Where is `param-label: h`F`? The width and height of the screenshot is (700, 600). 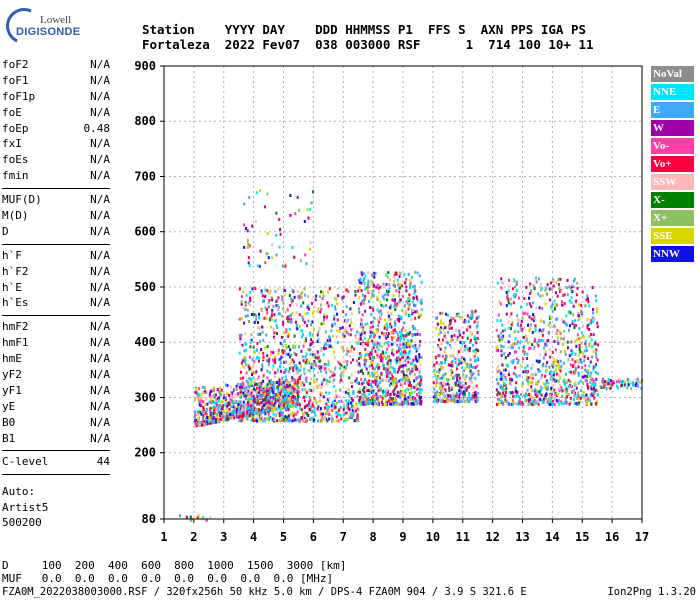
param-label: h`F is located at coordinates (12, 255).